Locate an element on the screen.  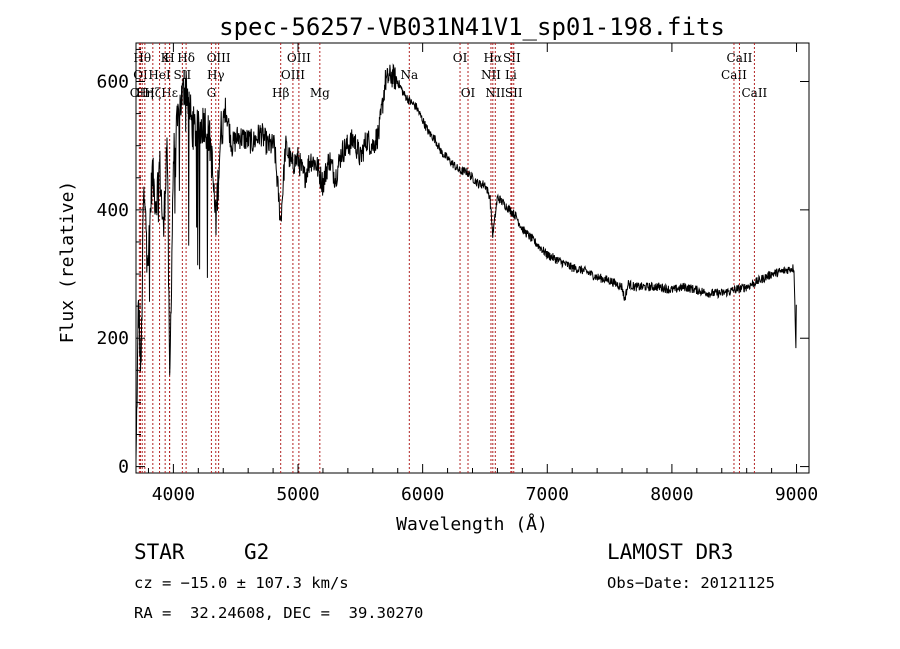
spectral-line-label: K is located at coordinates (166, 58).